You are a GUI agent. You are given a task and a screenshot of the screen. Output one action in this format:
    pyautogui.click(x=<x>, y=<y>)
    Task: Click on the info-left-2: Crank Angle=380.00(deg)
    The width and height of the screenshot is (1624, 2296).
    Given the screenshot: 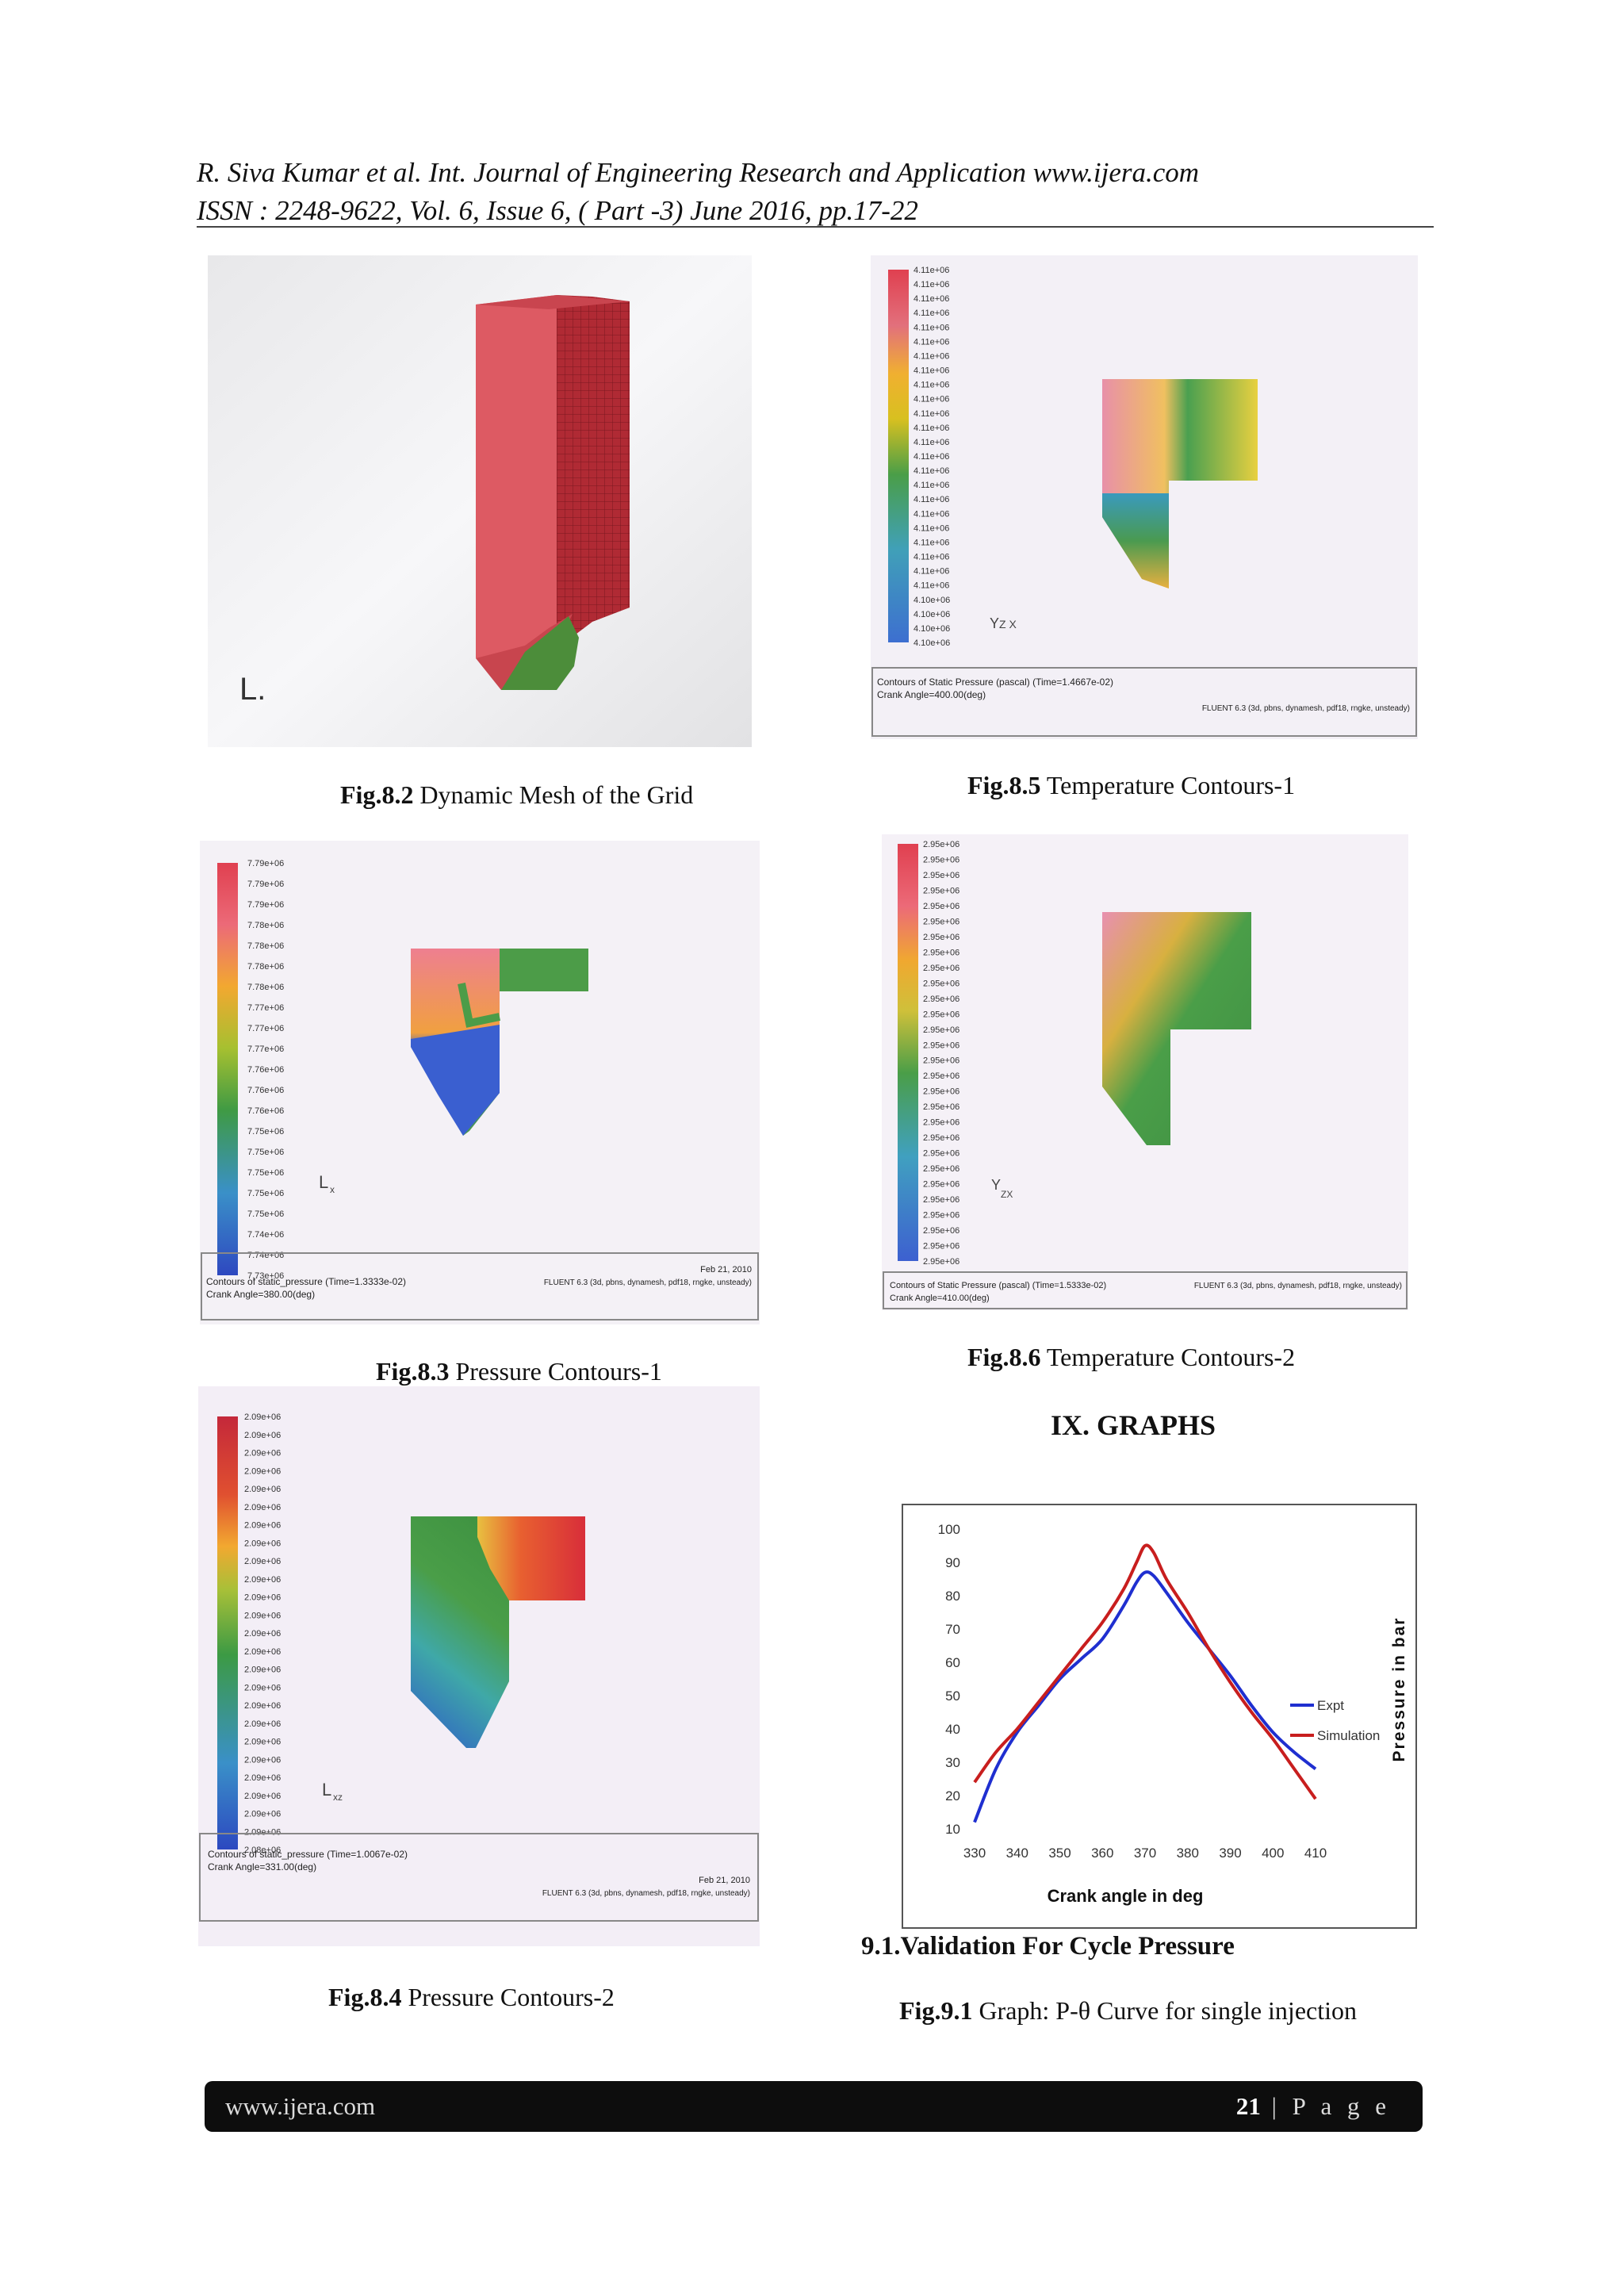 What is the action you would take?
    pyautogui.click(x=260, y=1294)
    